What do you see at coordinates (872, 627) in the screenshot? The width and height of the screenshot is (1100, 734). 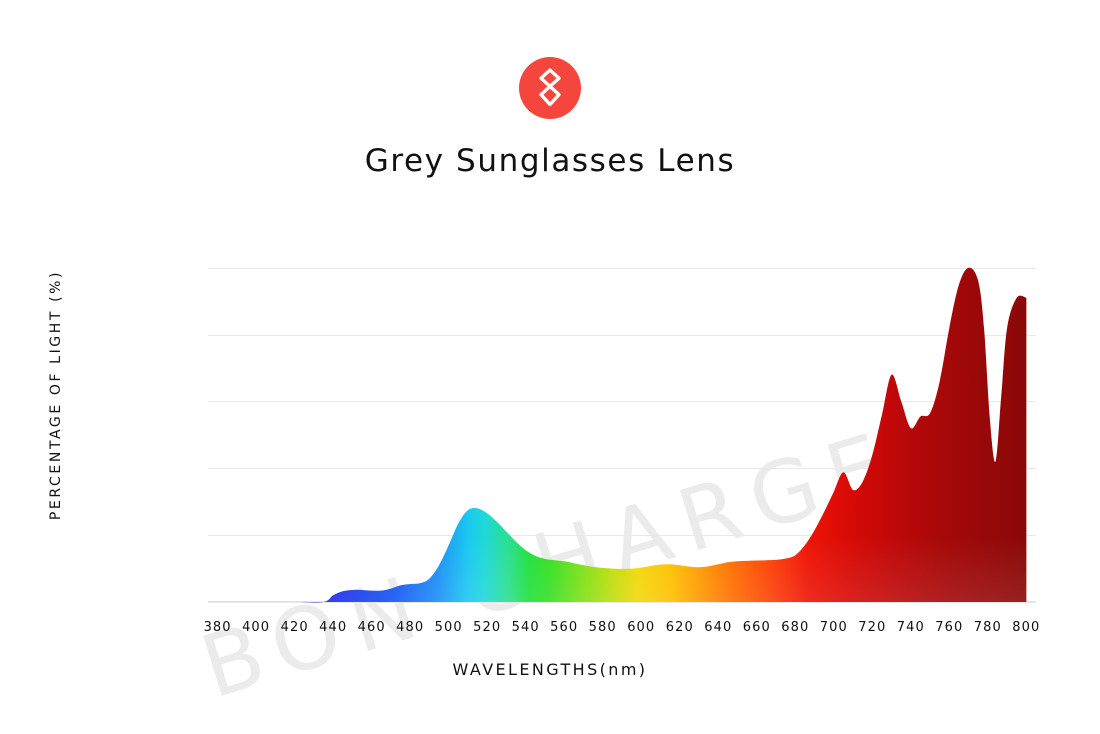 I see `x-axis-tick-label: 720` at bounding box center [872, 627].